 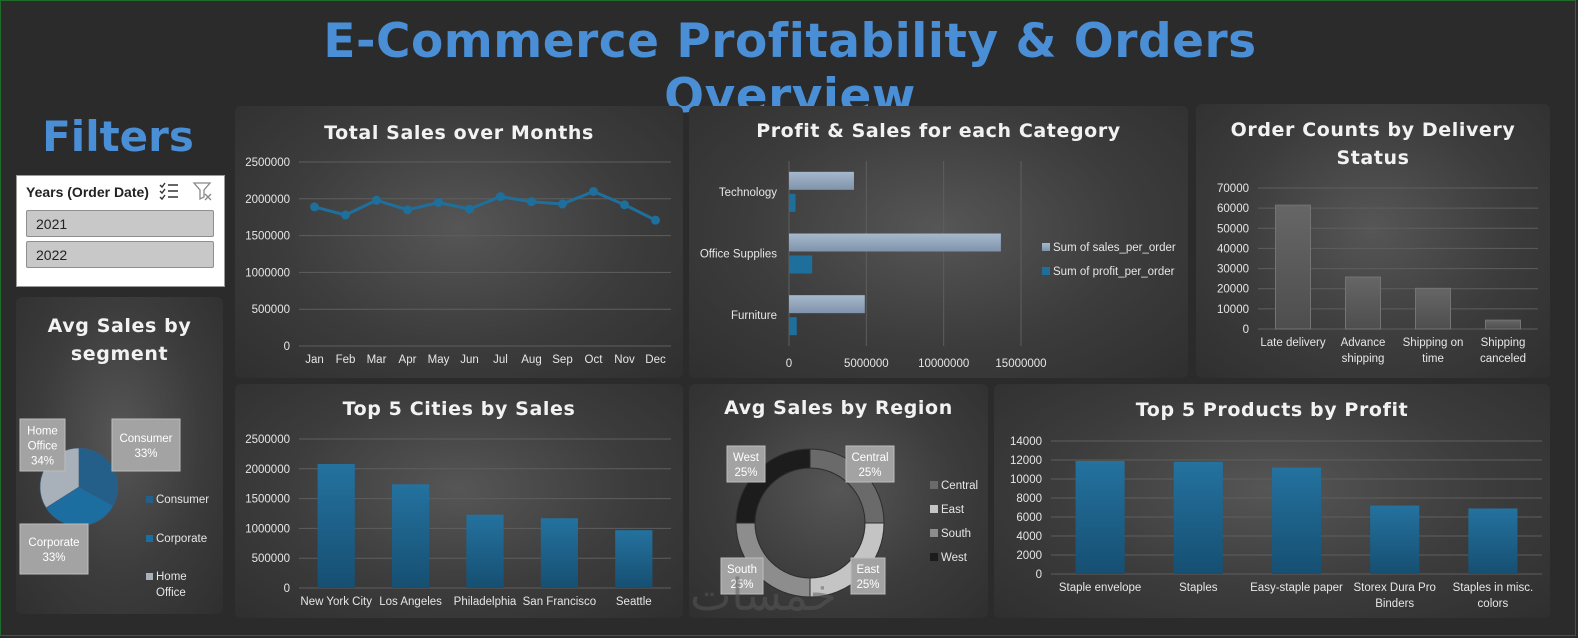 What do you see at coordinates (459, 133) in the screenshot?
I see `chart-title-monthly: Total Sales over Months` at bounding box center [459, 133].